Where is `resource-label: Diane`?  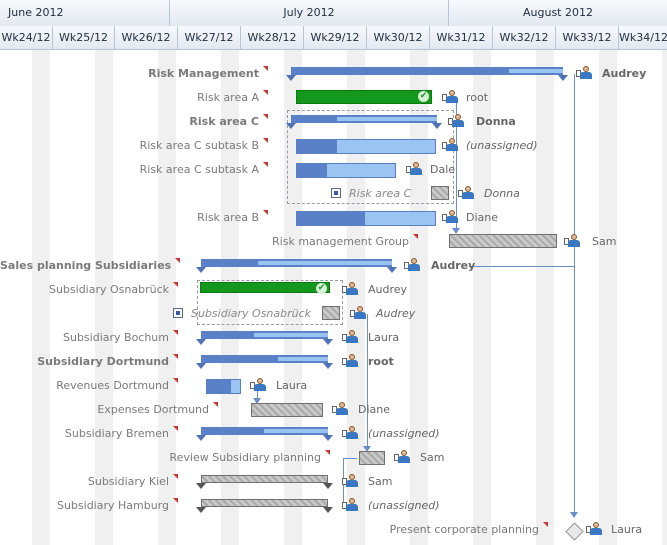 resource-label: Diane is located at coordinates (482, 217).